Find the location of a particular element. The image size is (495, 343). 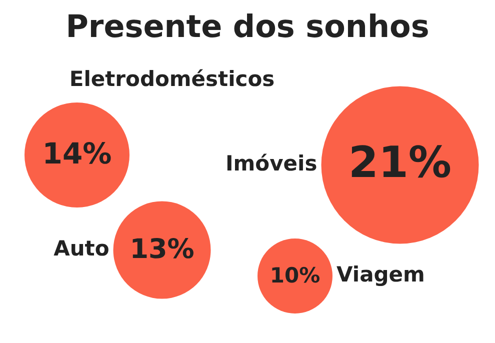

category-label: Viagem is located at coordinates (380, 274).